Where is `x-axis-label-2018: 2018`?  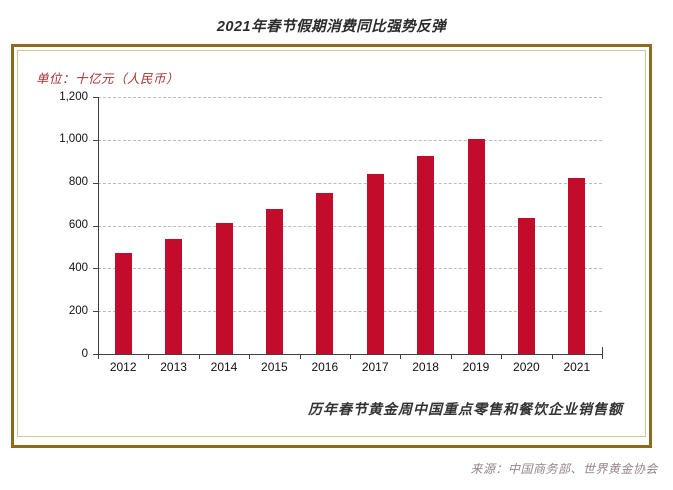 x-axis-label-2018: 2018 is located at coordinates (425, 367).